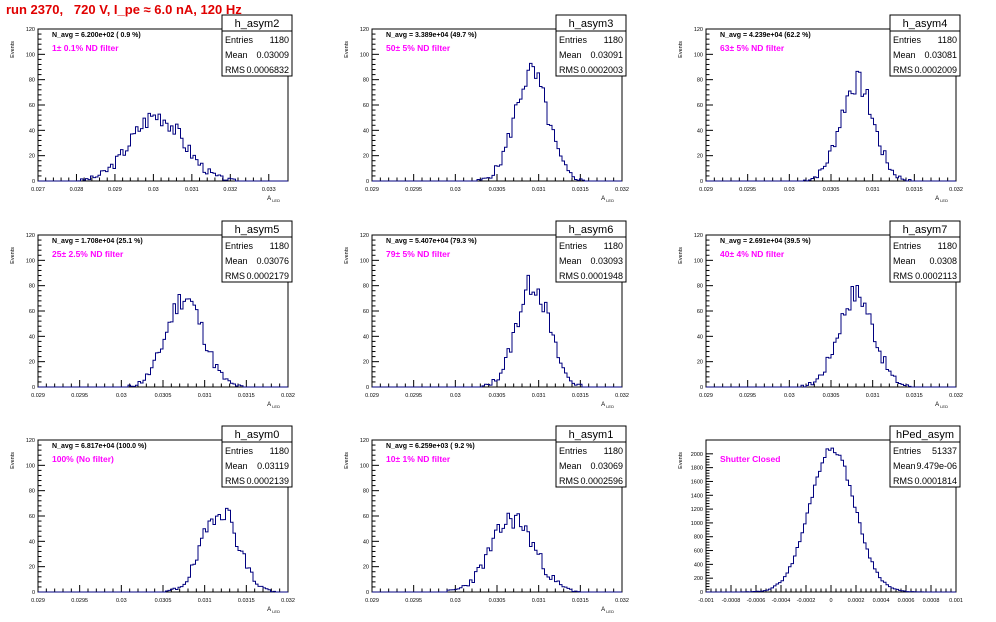 The width and height of the screenshot is (996, 622). I want to click on filter-note: 40± 4% ND filter, so click(752, 254).